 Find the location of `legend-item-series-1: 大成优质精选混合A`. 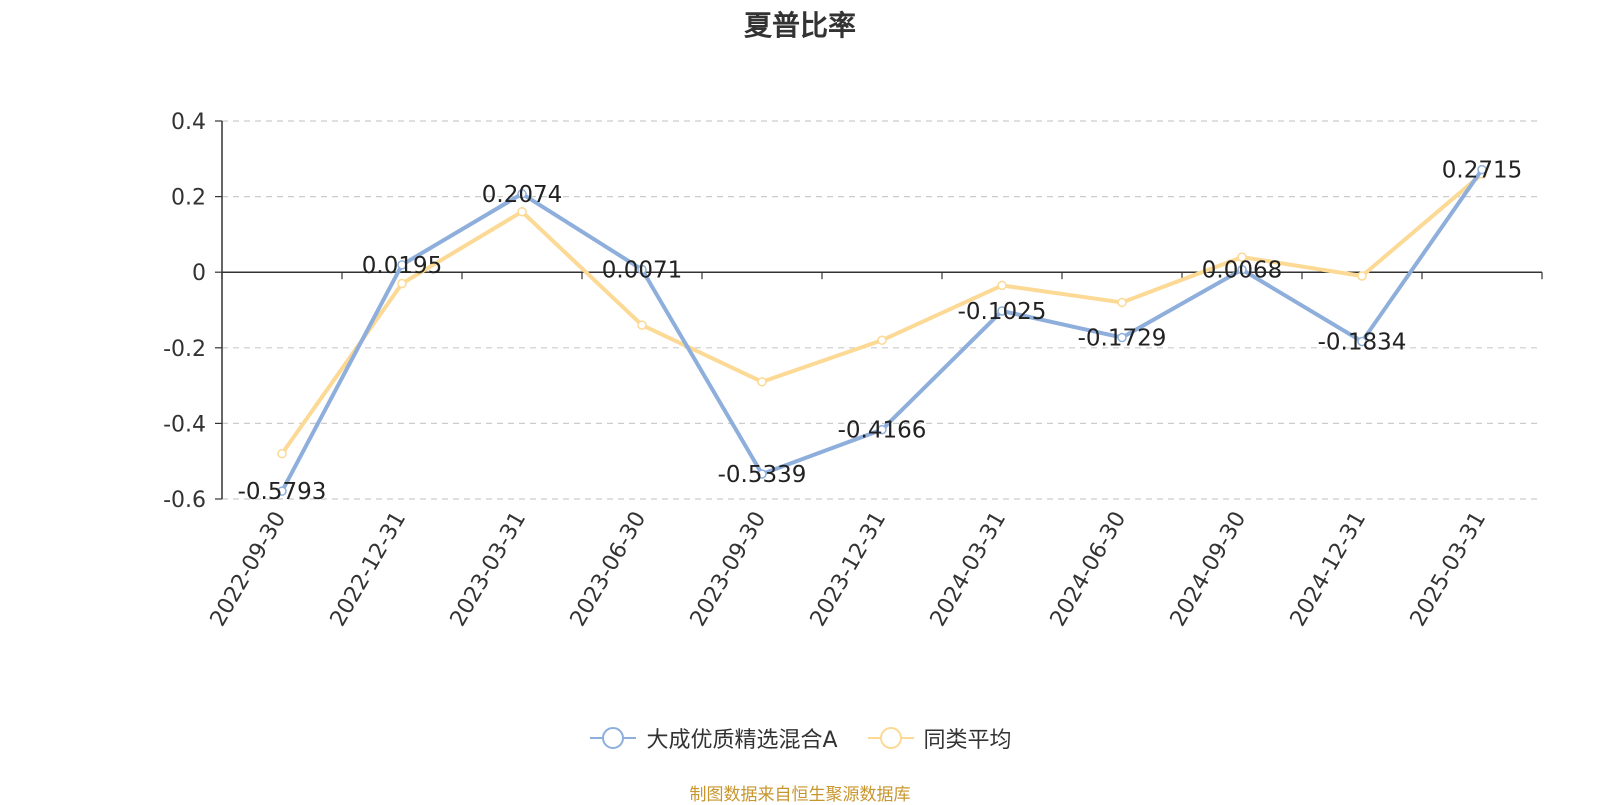

legend-item-series-1: 大成优质精选混合A is located at coordinates (713, 738).